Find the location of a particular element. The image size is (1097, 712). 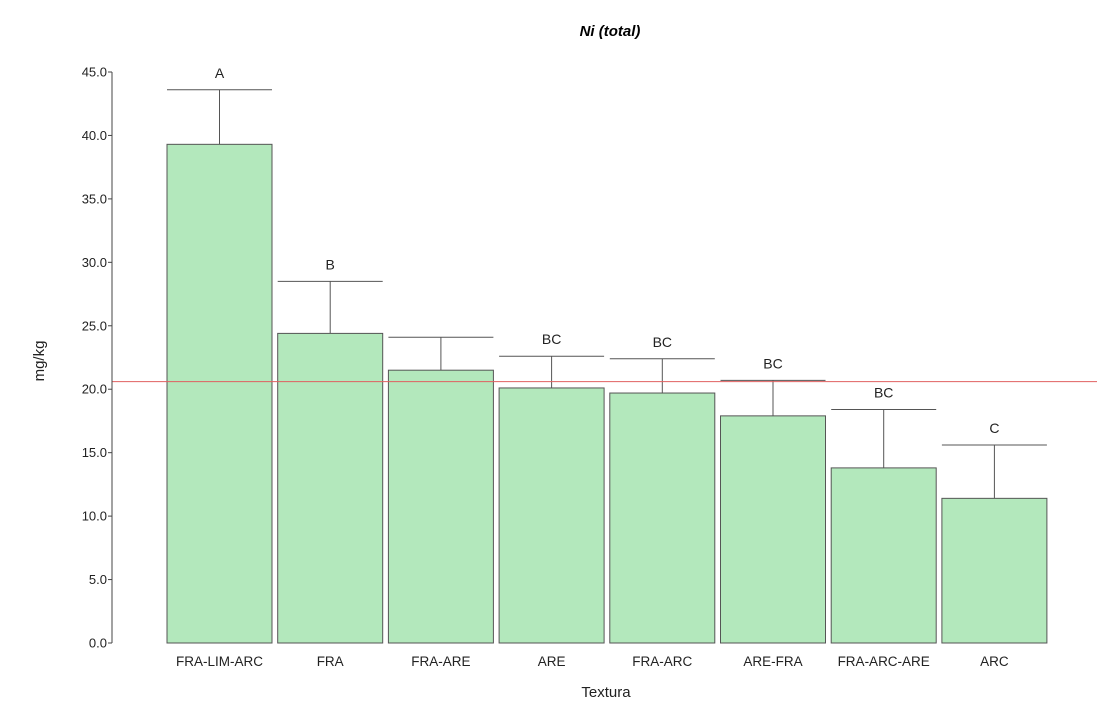

y-tick-label-5: 25.0 is located at coordinates (94, 325).